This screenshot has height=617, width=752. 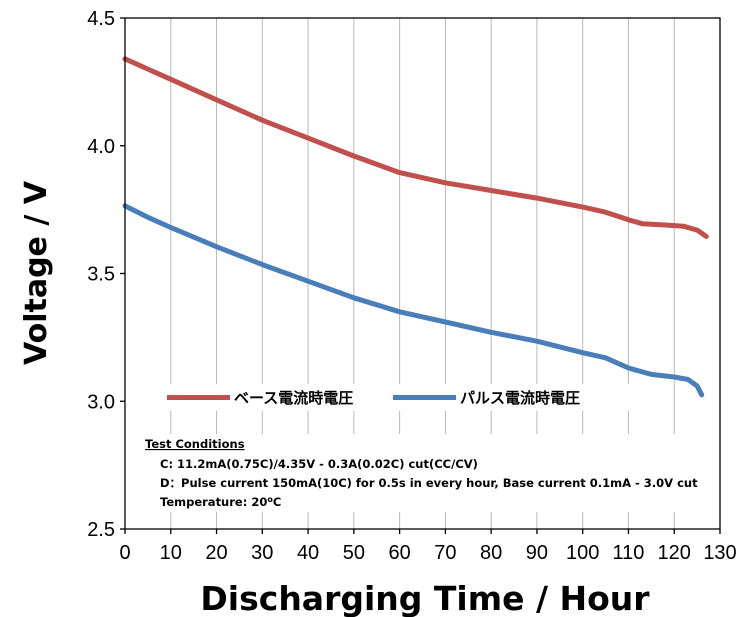 I want to click on x-tick-label: 0, so click(x=124, y=553).